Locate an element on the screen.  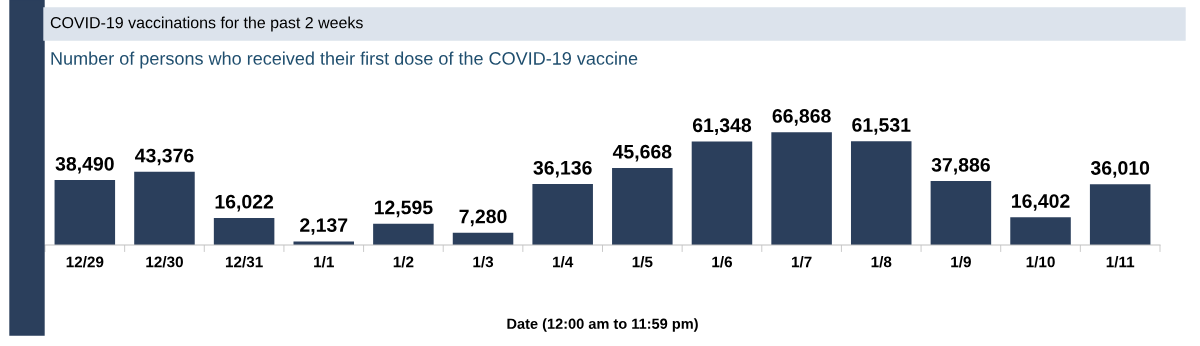
data-label: 16,402 is located at coordinates (1041, 202).